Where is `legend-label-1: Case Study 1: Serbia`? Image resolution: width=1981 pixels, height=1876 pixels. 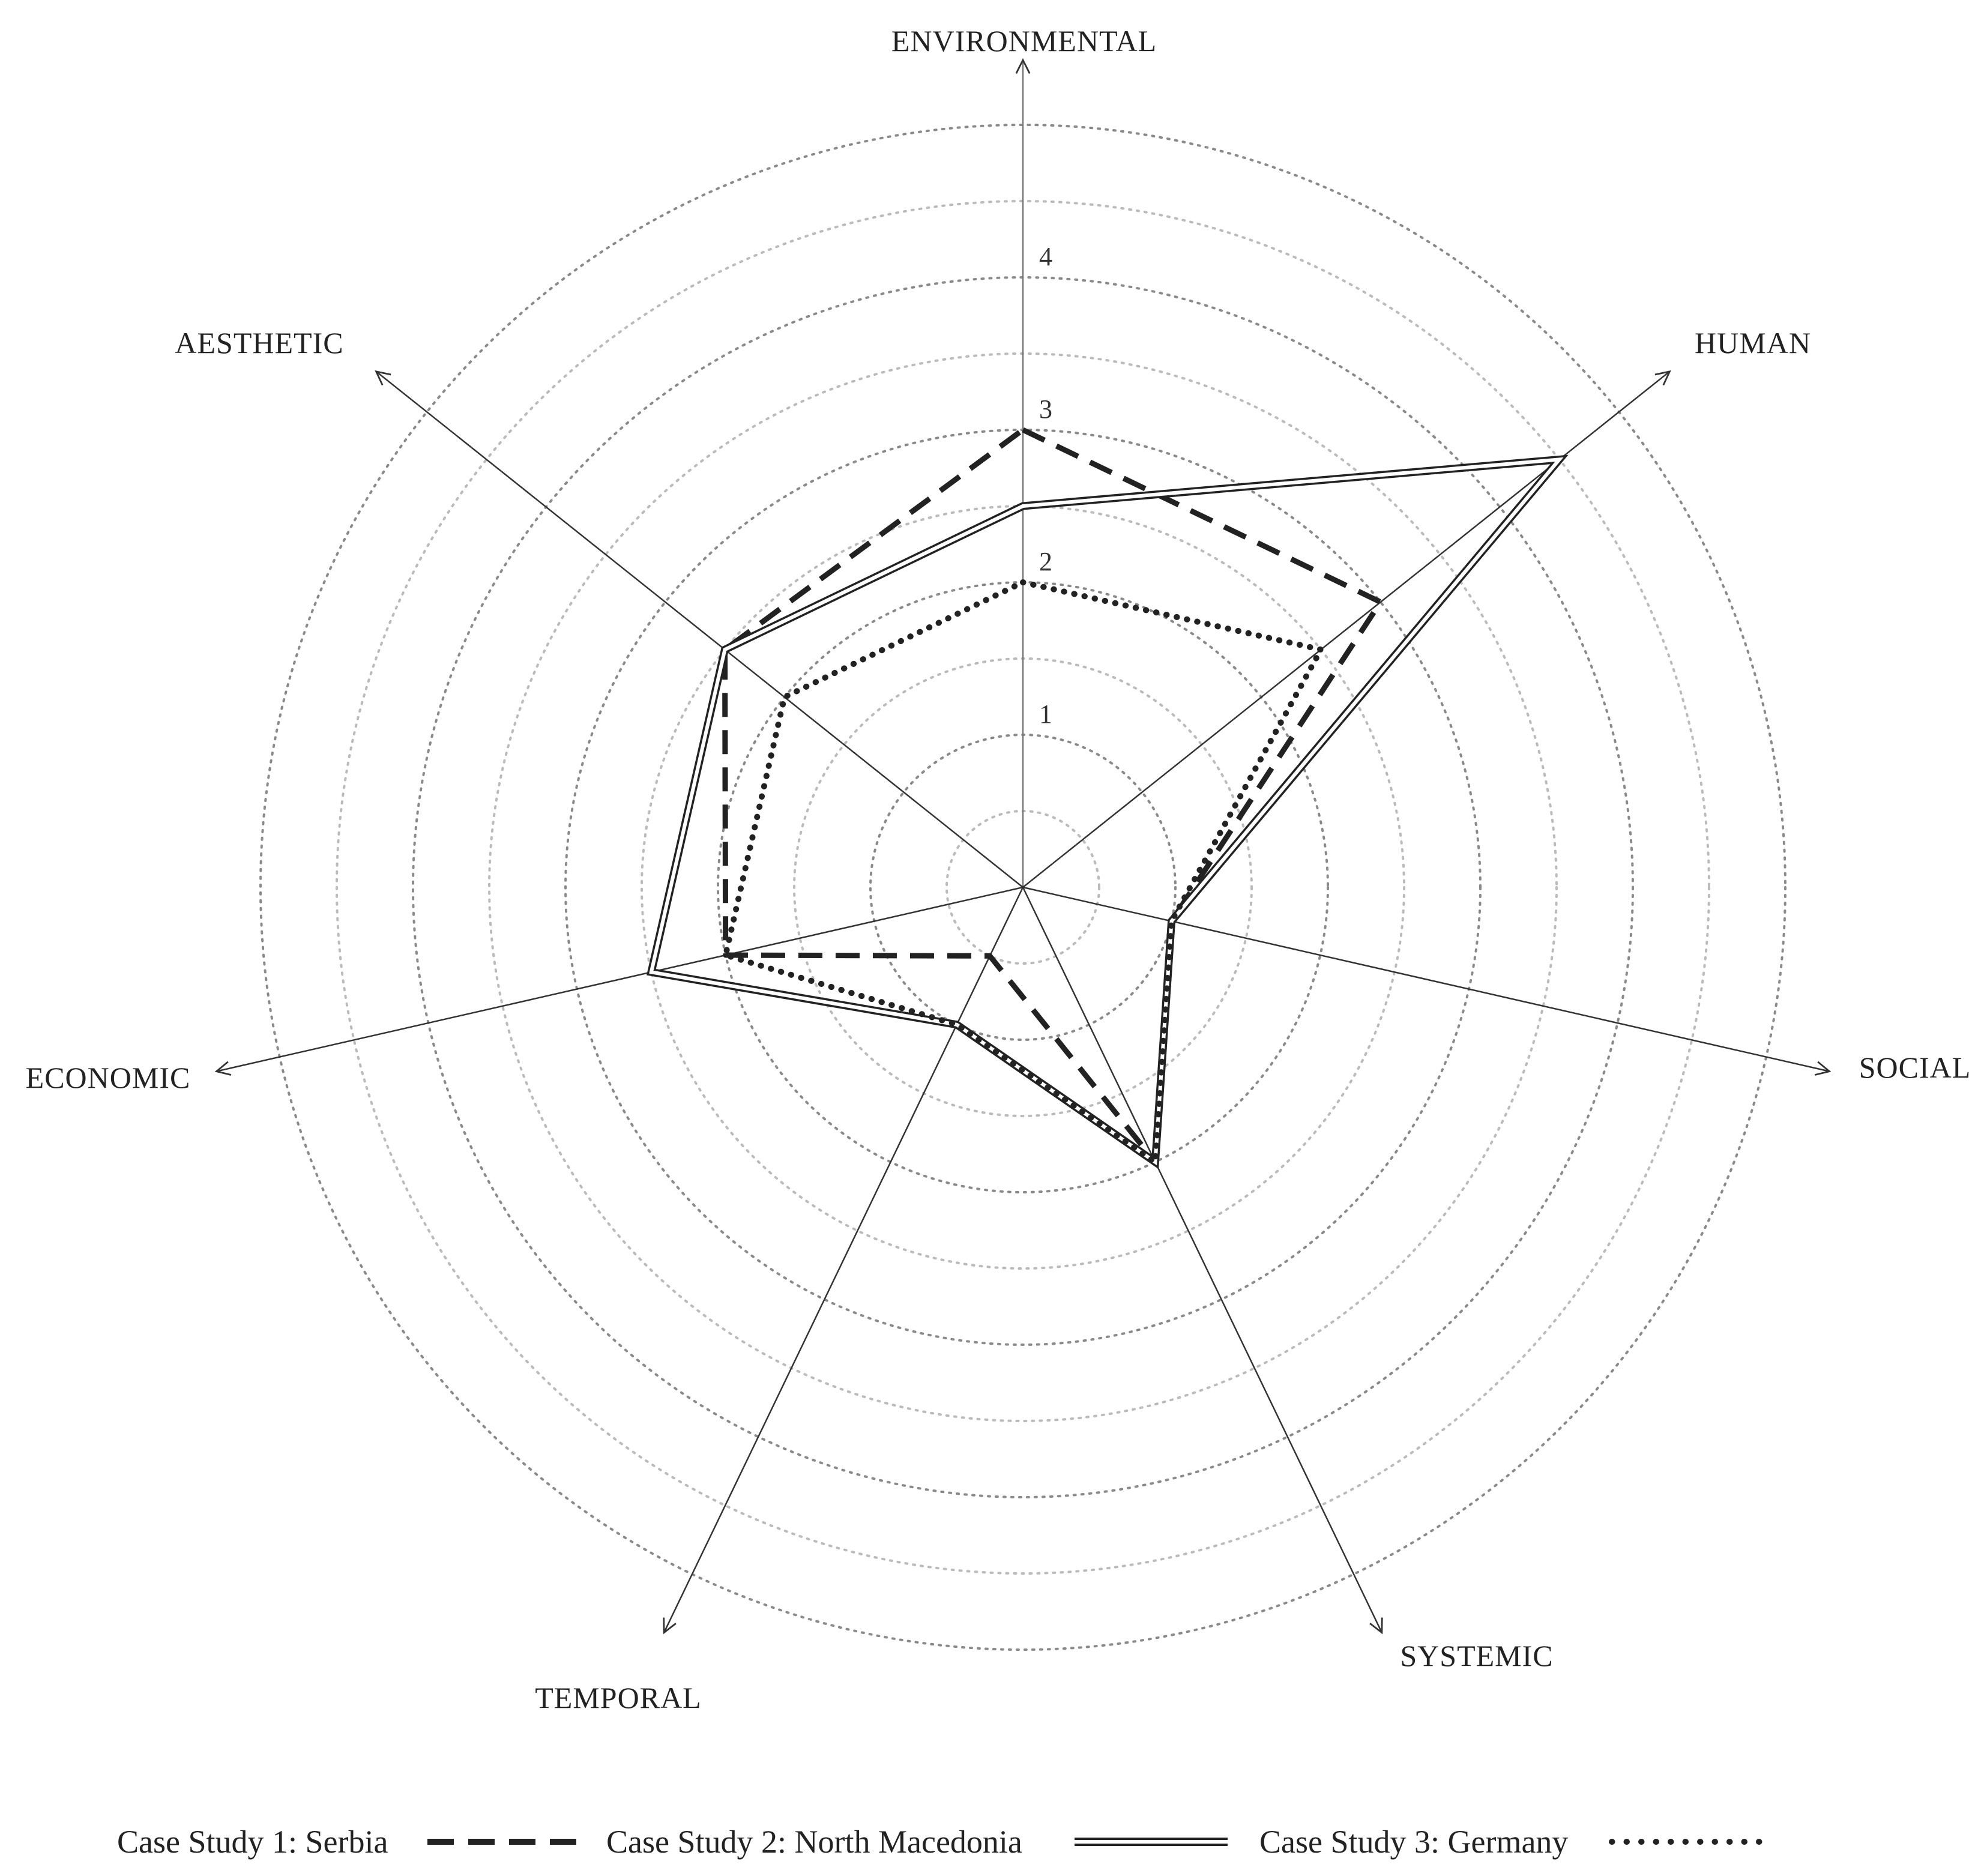 legend-label-1: Case Study 1: Serbia is located at coordinates (253, 1842).